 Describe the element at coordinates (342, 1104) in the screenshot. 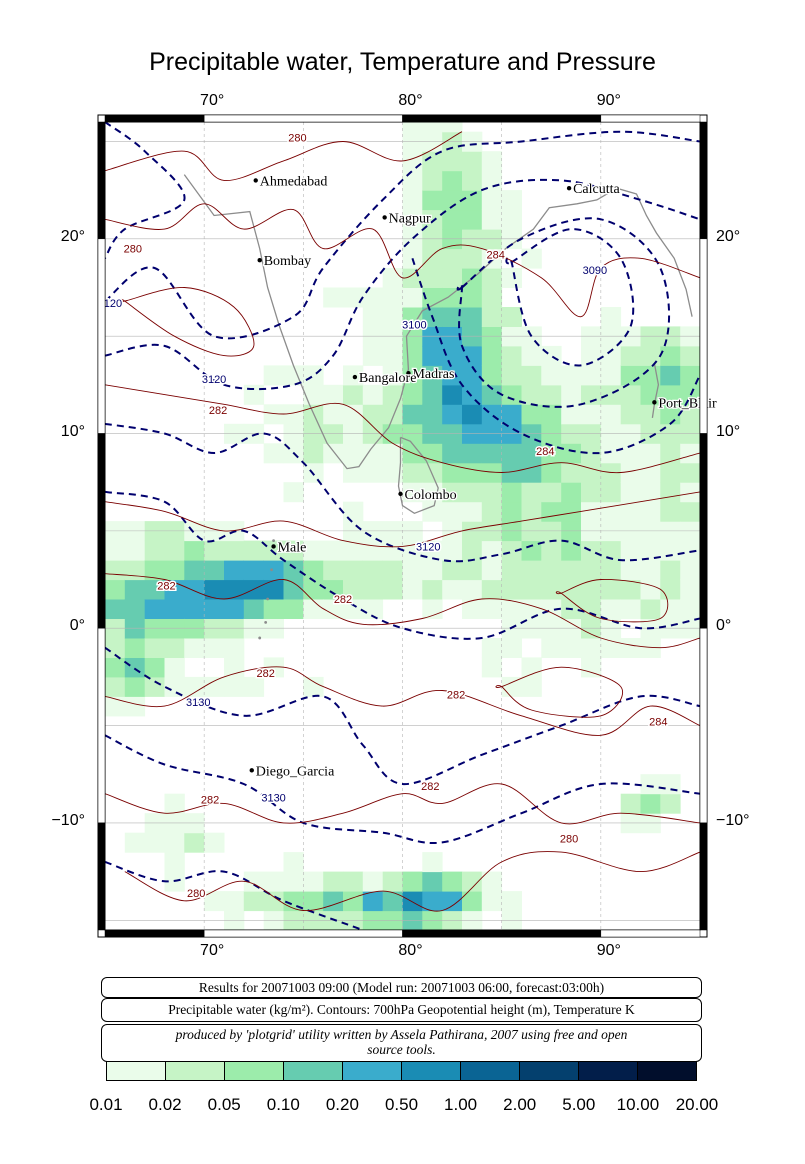

I see `colorbar-label: 0.20` at that location.